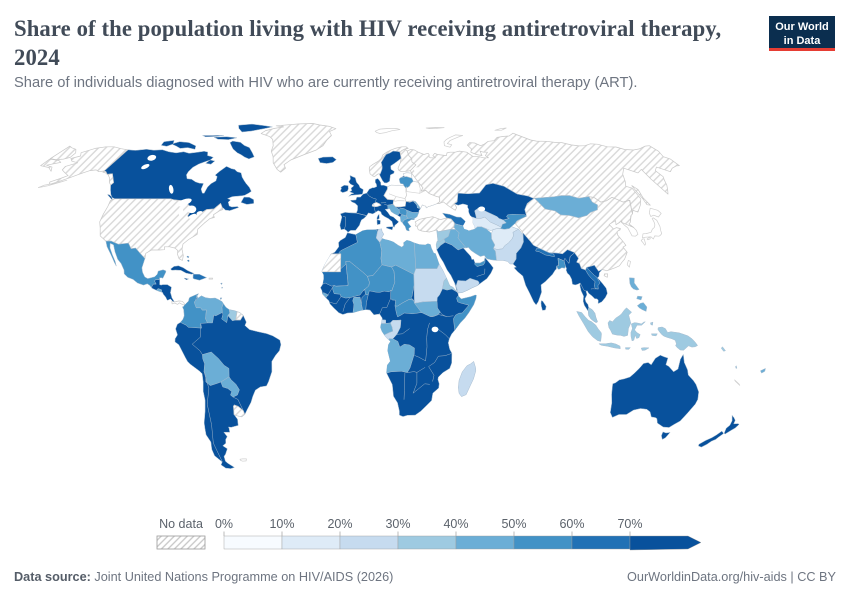 This screenshot has height=600, width=850. I want to click on svg-text: 60%, so click(571, 524).